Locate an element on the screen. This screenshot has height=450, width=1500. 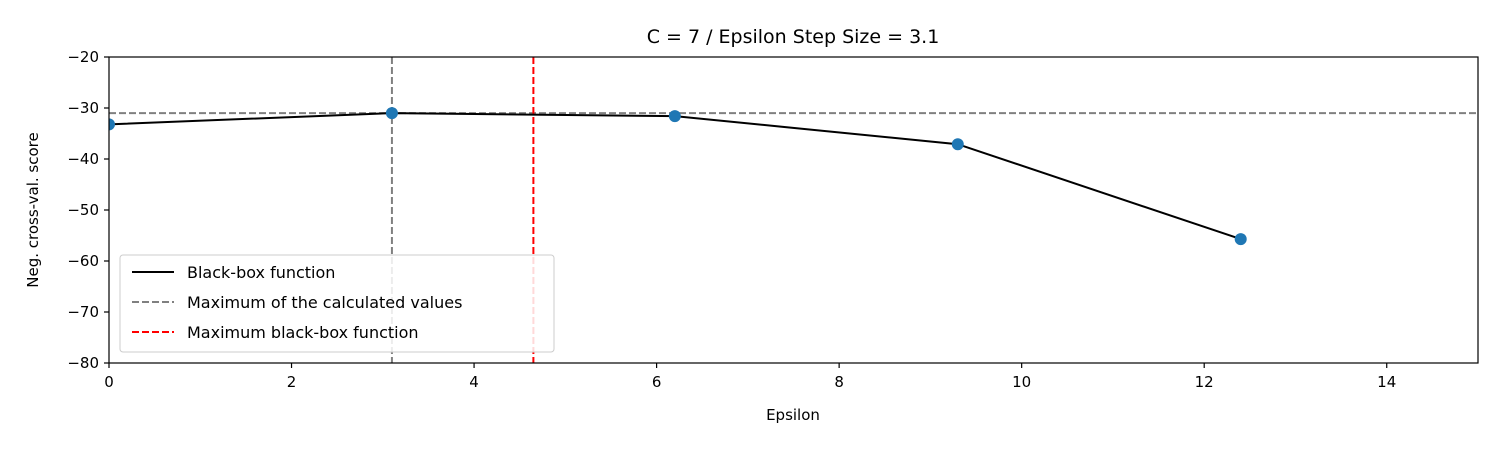
x-tick-label: 0 is located at coordinates (109, 382).